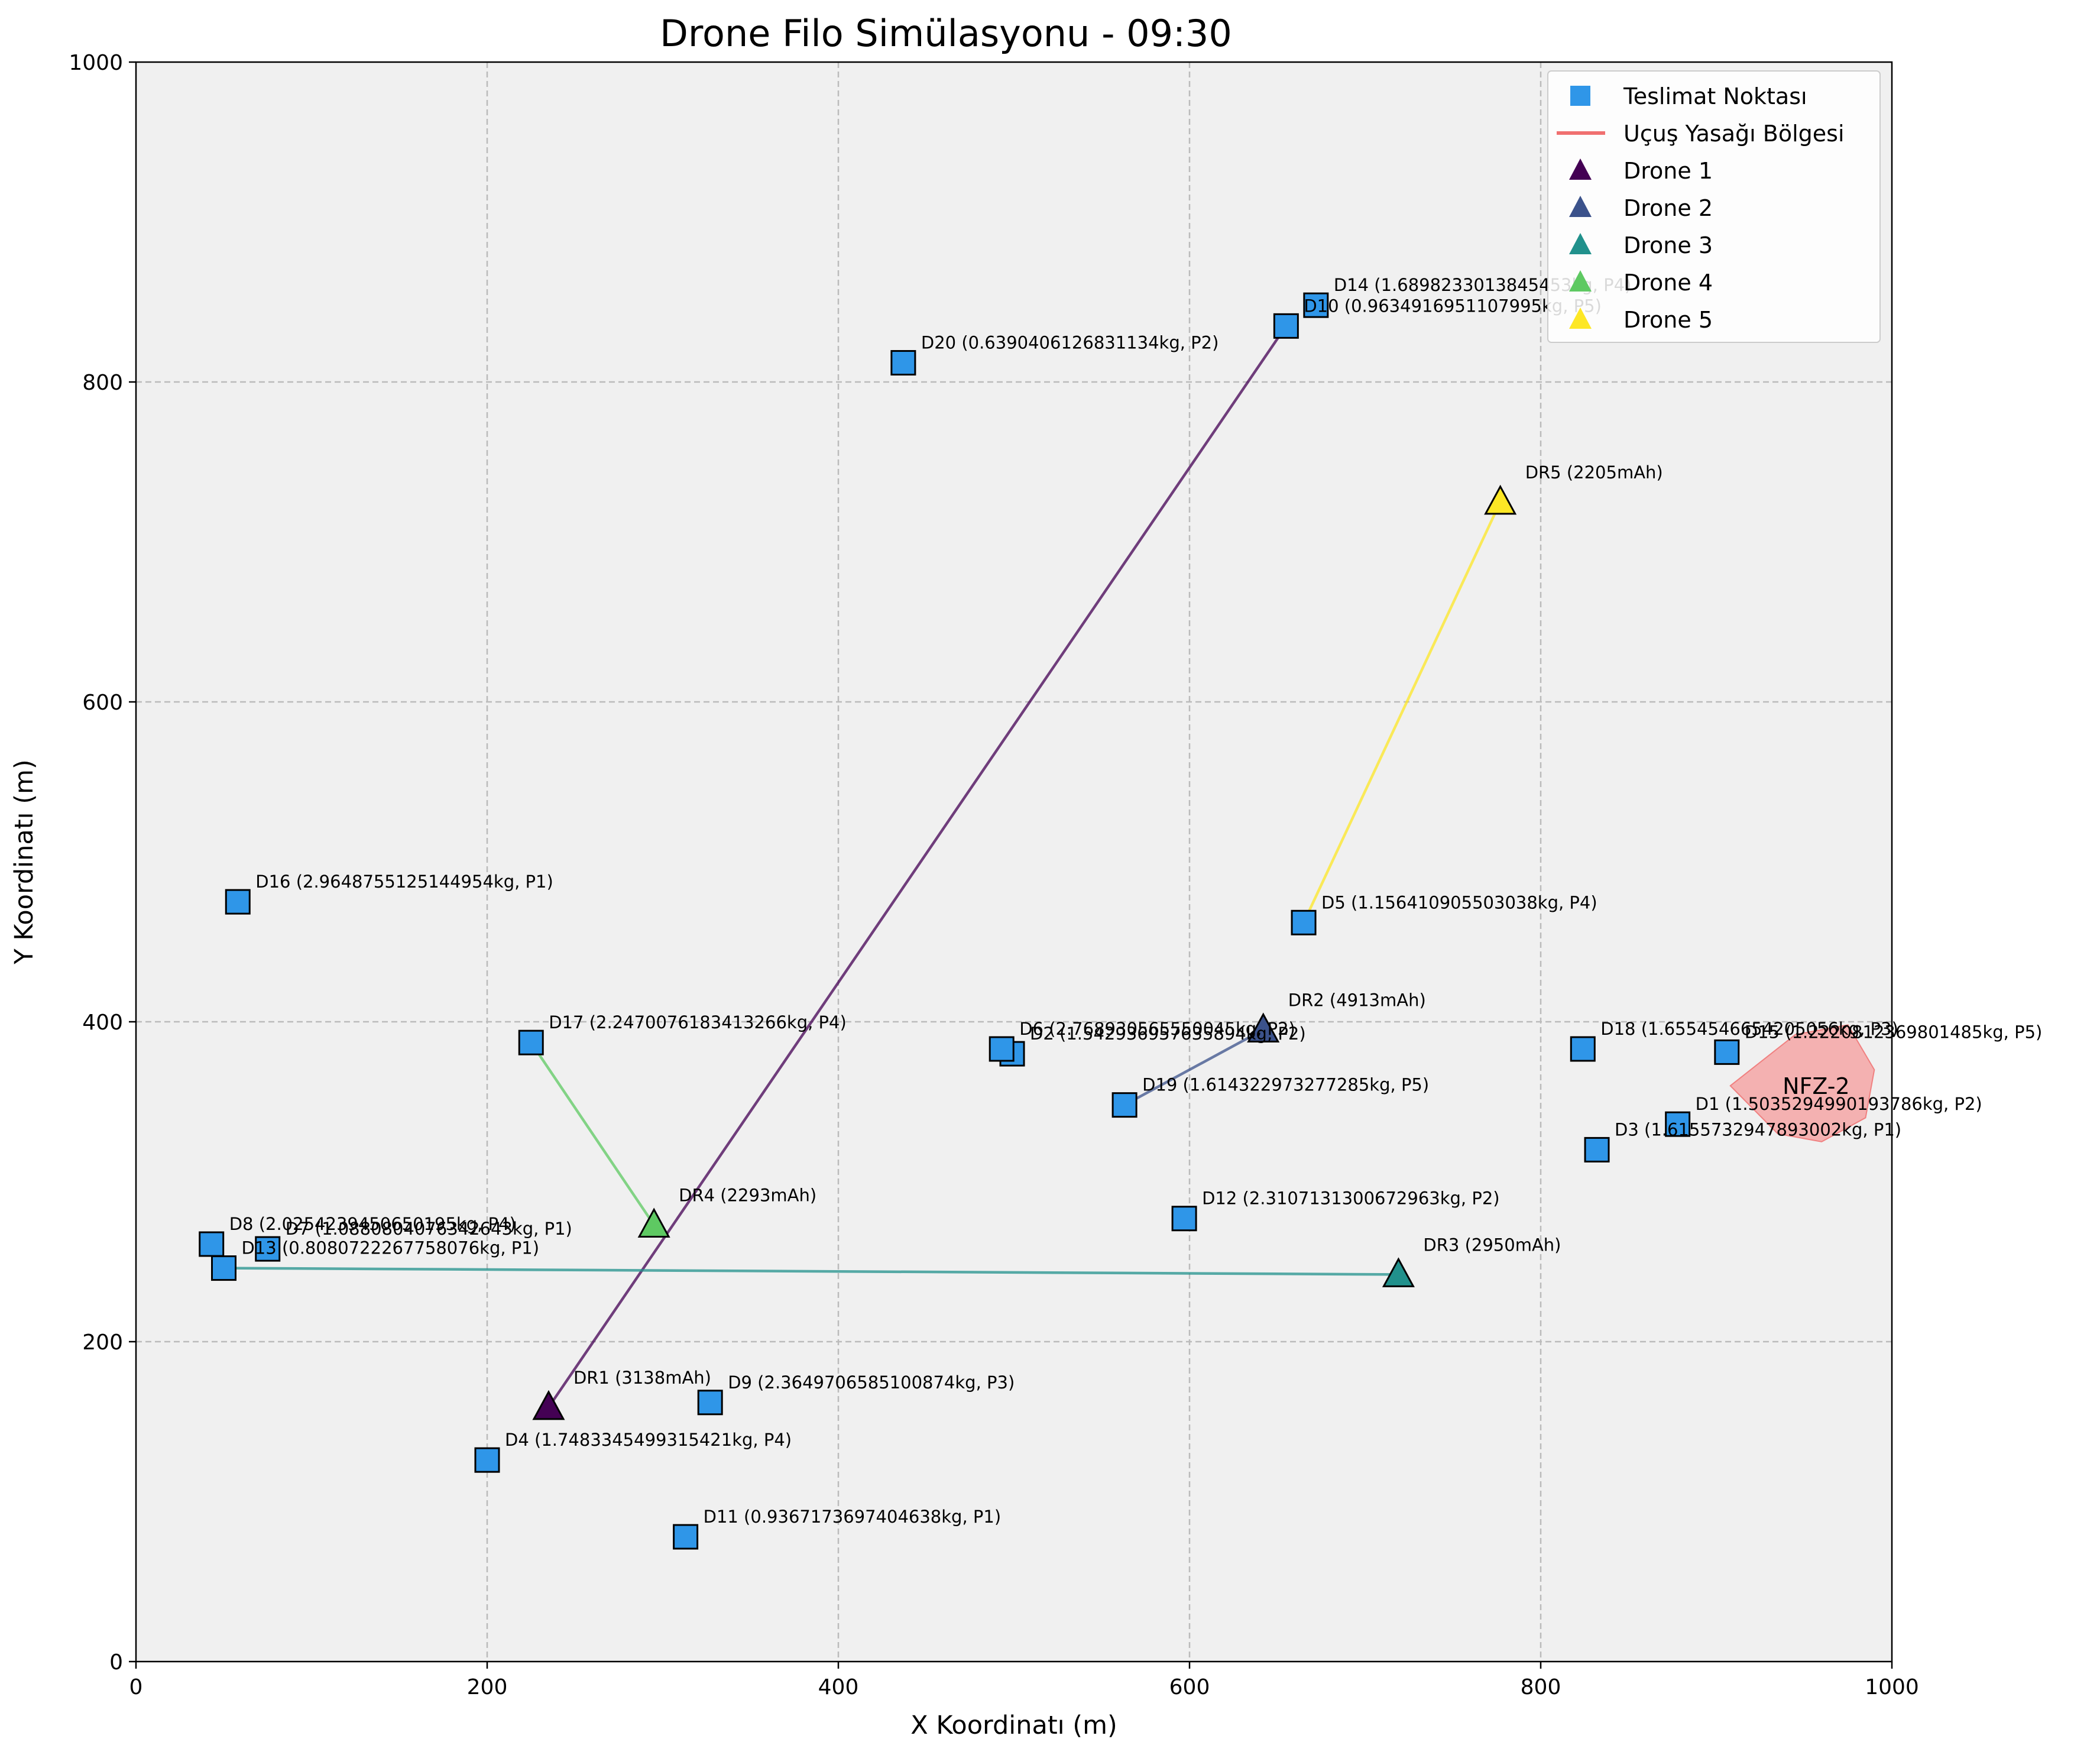  Describe the element at coordinates (404, 882) in the screenshot. I see `delivery-label: D16 (2.9648755125144954kg, P1)` at that location.